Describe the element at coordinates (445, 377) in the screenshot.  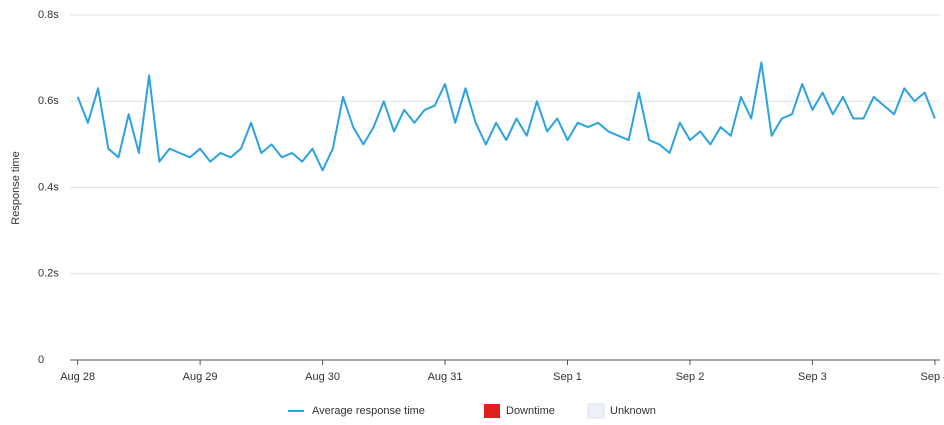
I see `x-tick-label: Aug 31` at that location.